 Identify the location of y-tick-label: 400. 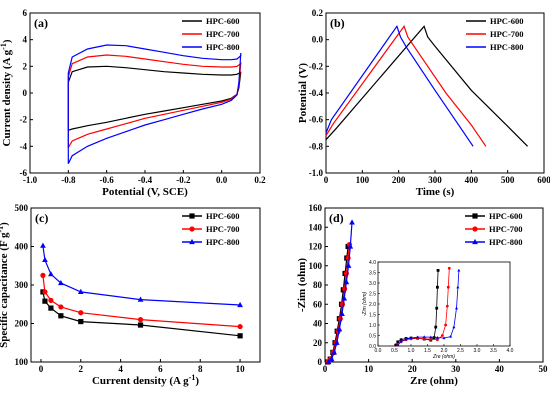
(22, 247).